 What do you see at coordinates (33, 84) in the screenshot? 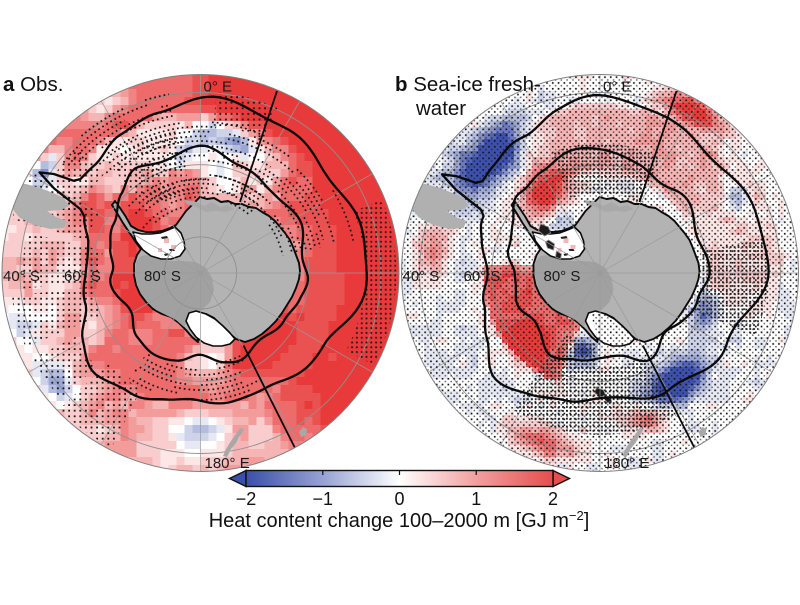
I see `svg-text: a Obs.` at bounding box center [33, 84].